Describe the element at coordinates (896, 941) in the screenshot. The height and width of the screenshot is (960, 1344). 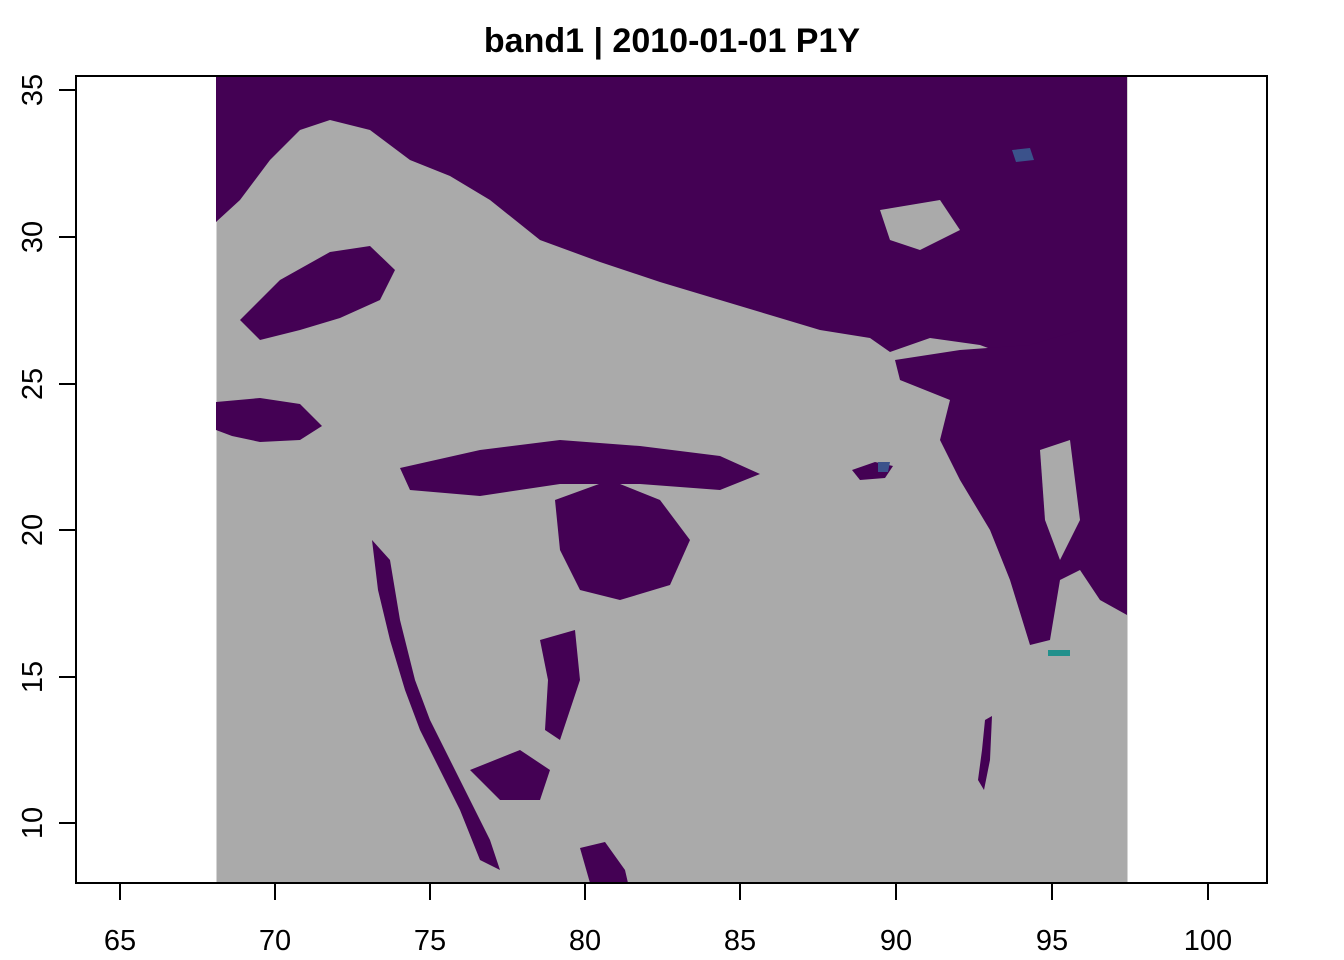
I see `x-tick-label: 90` at that location.